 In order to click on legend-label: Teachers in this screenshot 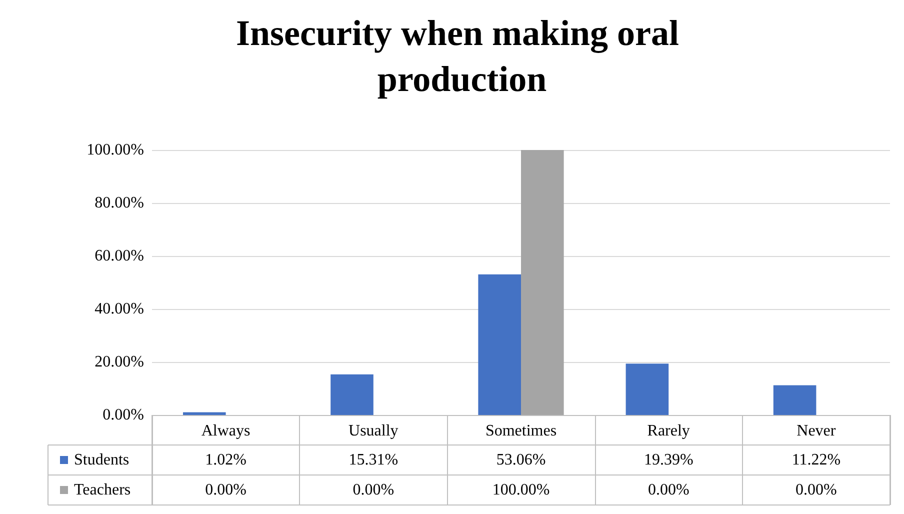, I will do `click(102, 490)`.